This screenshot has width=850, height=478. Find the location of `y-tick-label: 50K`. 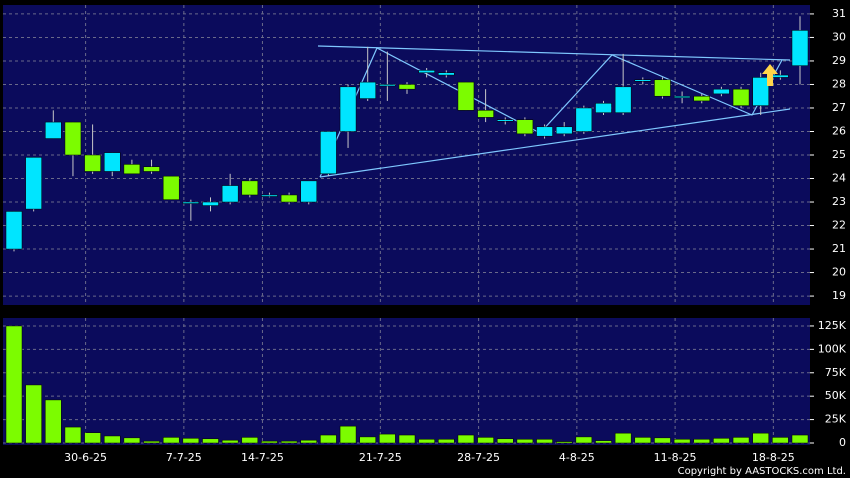

y-tick-label: 50K is located at coordinates (836, 395).